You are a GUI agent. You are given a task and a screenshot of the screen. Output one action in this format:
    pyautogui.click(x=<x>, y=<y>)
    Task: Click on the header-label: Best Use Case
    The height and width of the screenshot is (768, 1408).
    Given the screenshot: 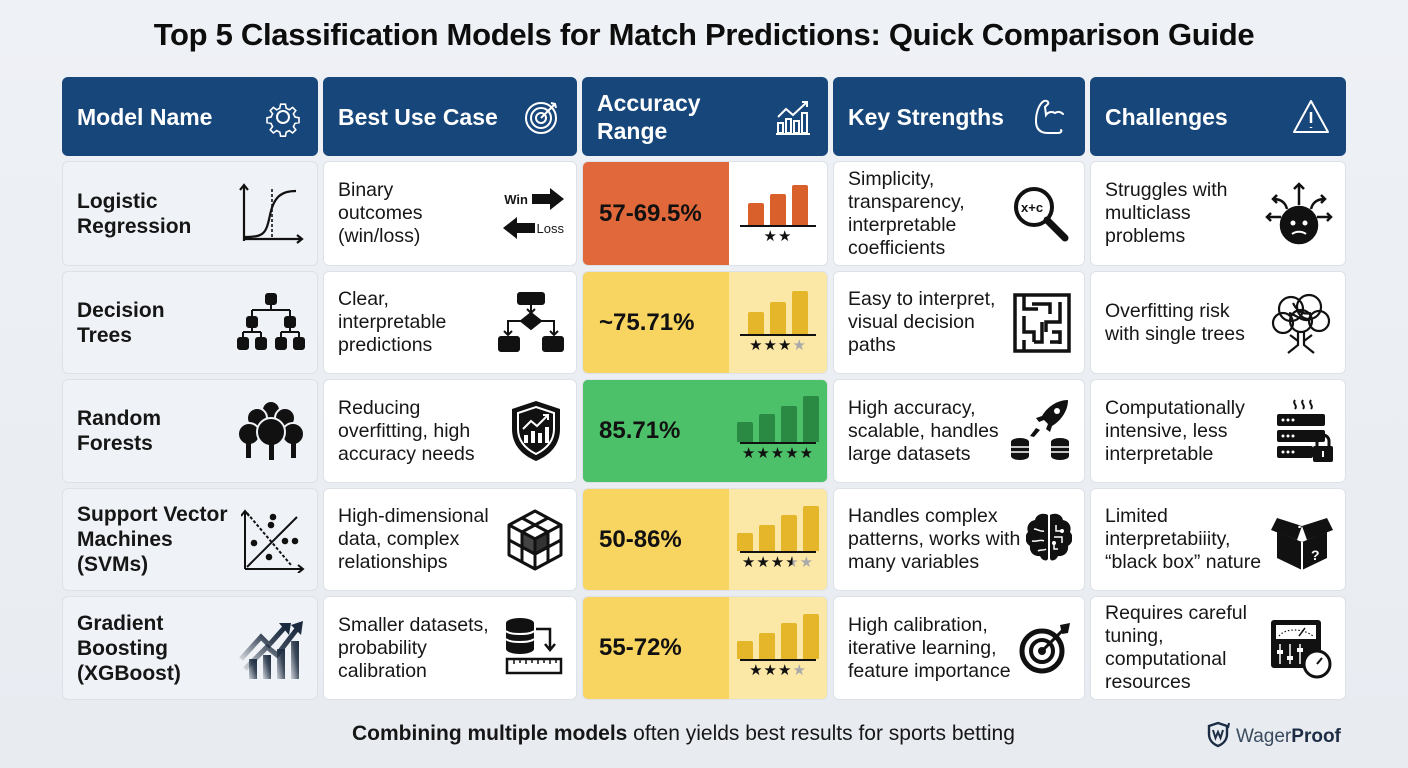 What is the action you would take?
    pyautogui.click(x=418, y=116)
    